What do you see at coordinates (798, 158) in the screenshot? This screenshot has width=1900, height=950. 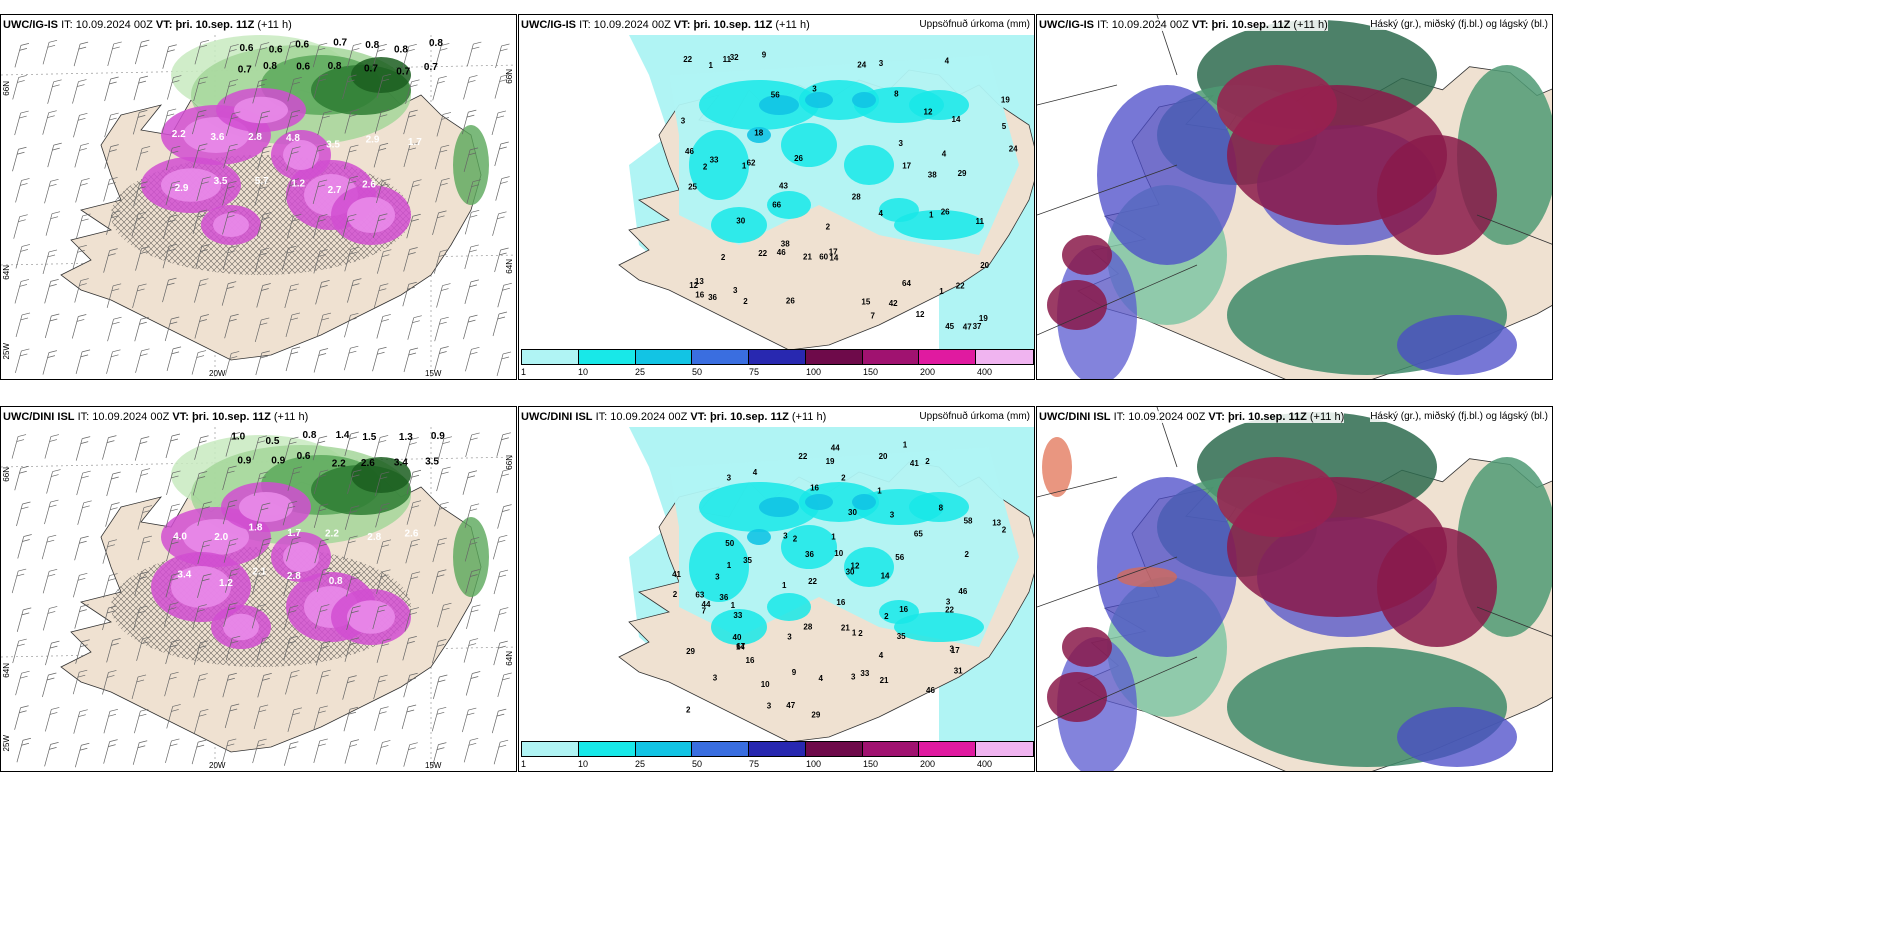 I see `precip-value-label: 26` at bounding box center [798, 158].